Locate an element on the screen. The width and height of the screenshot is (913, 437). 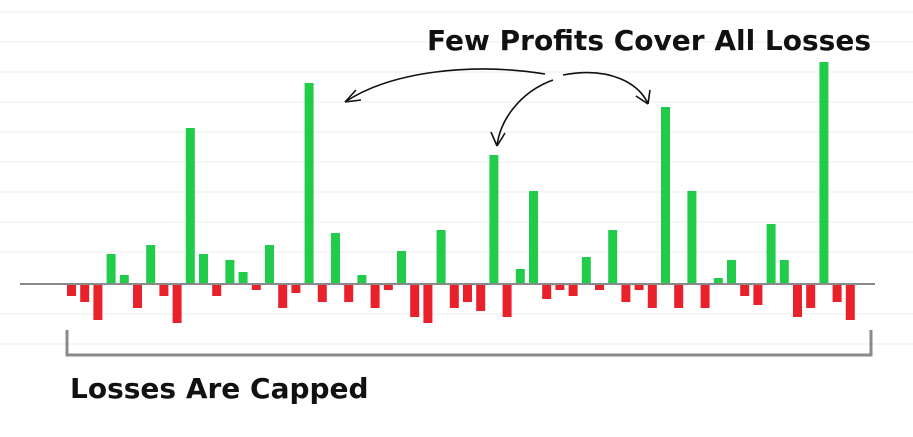
arrow-middle-head is located at coordinates (498, 139).